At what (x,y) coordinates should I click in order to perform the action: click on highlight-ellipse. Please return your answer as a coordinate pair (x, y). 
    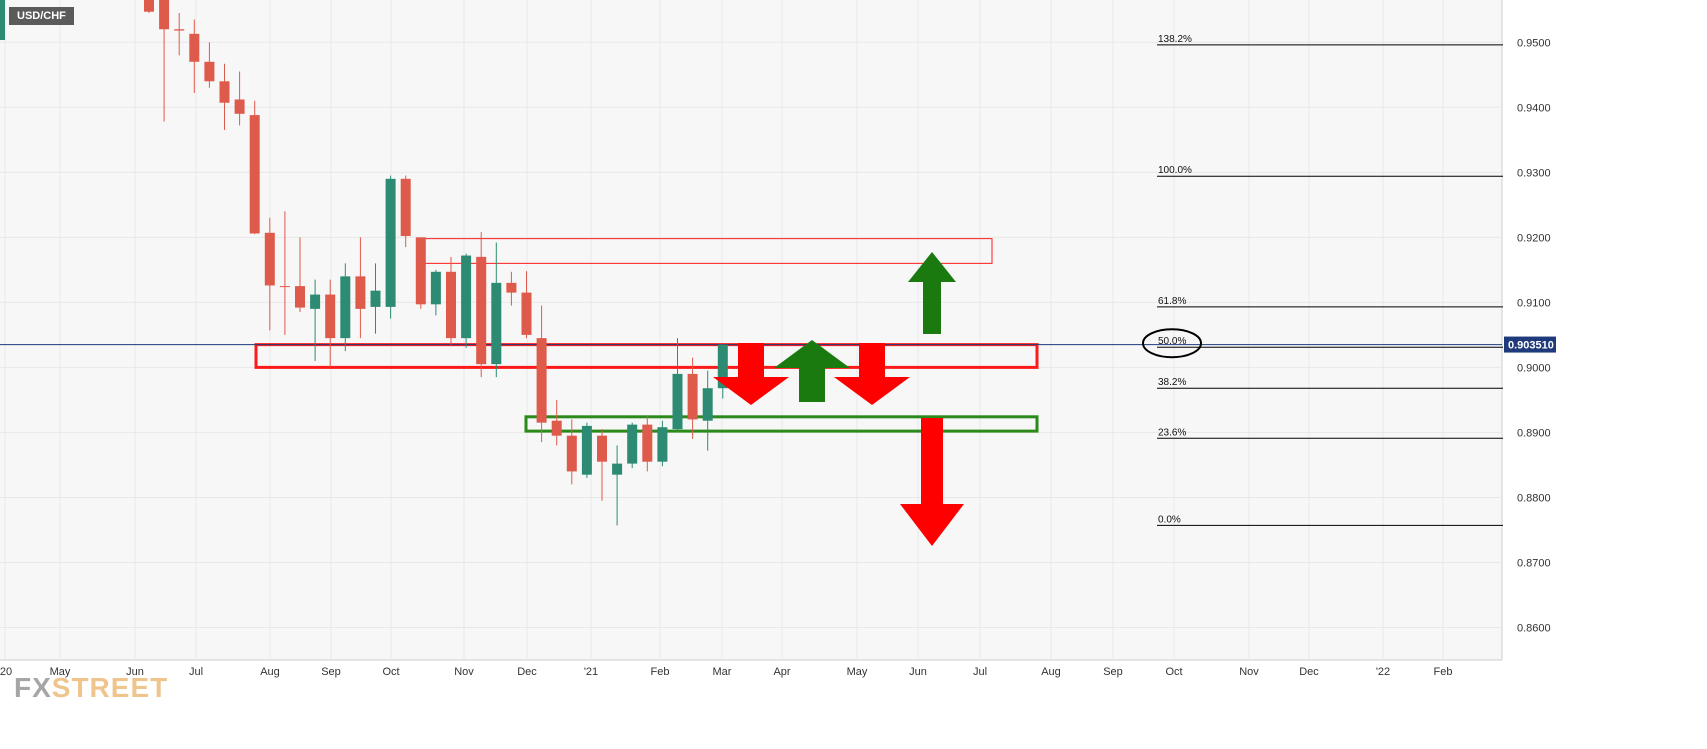
    Looking at the image, I should click on (1172, 343).